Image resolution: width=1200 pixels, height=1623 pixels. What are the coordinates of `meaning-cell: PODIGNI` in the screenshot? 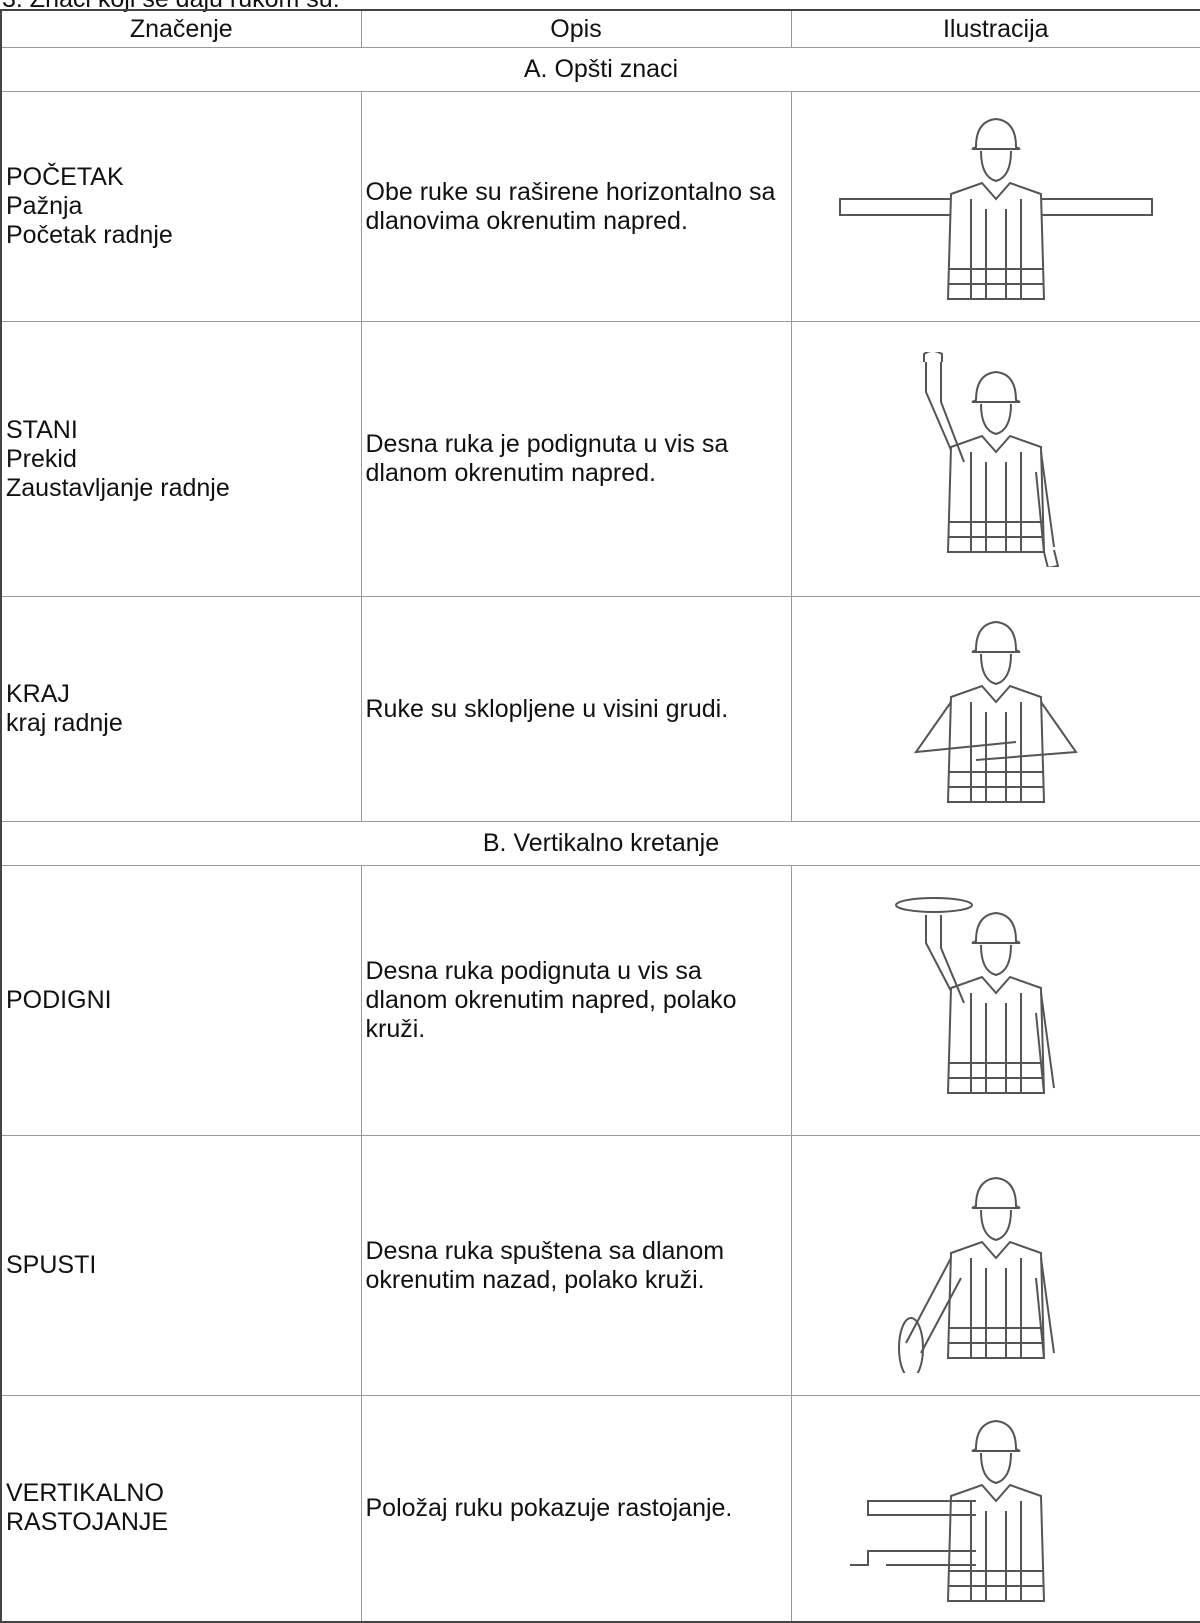 It's located at (181, 1000).